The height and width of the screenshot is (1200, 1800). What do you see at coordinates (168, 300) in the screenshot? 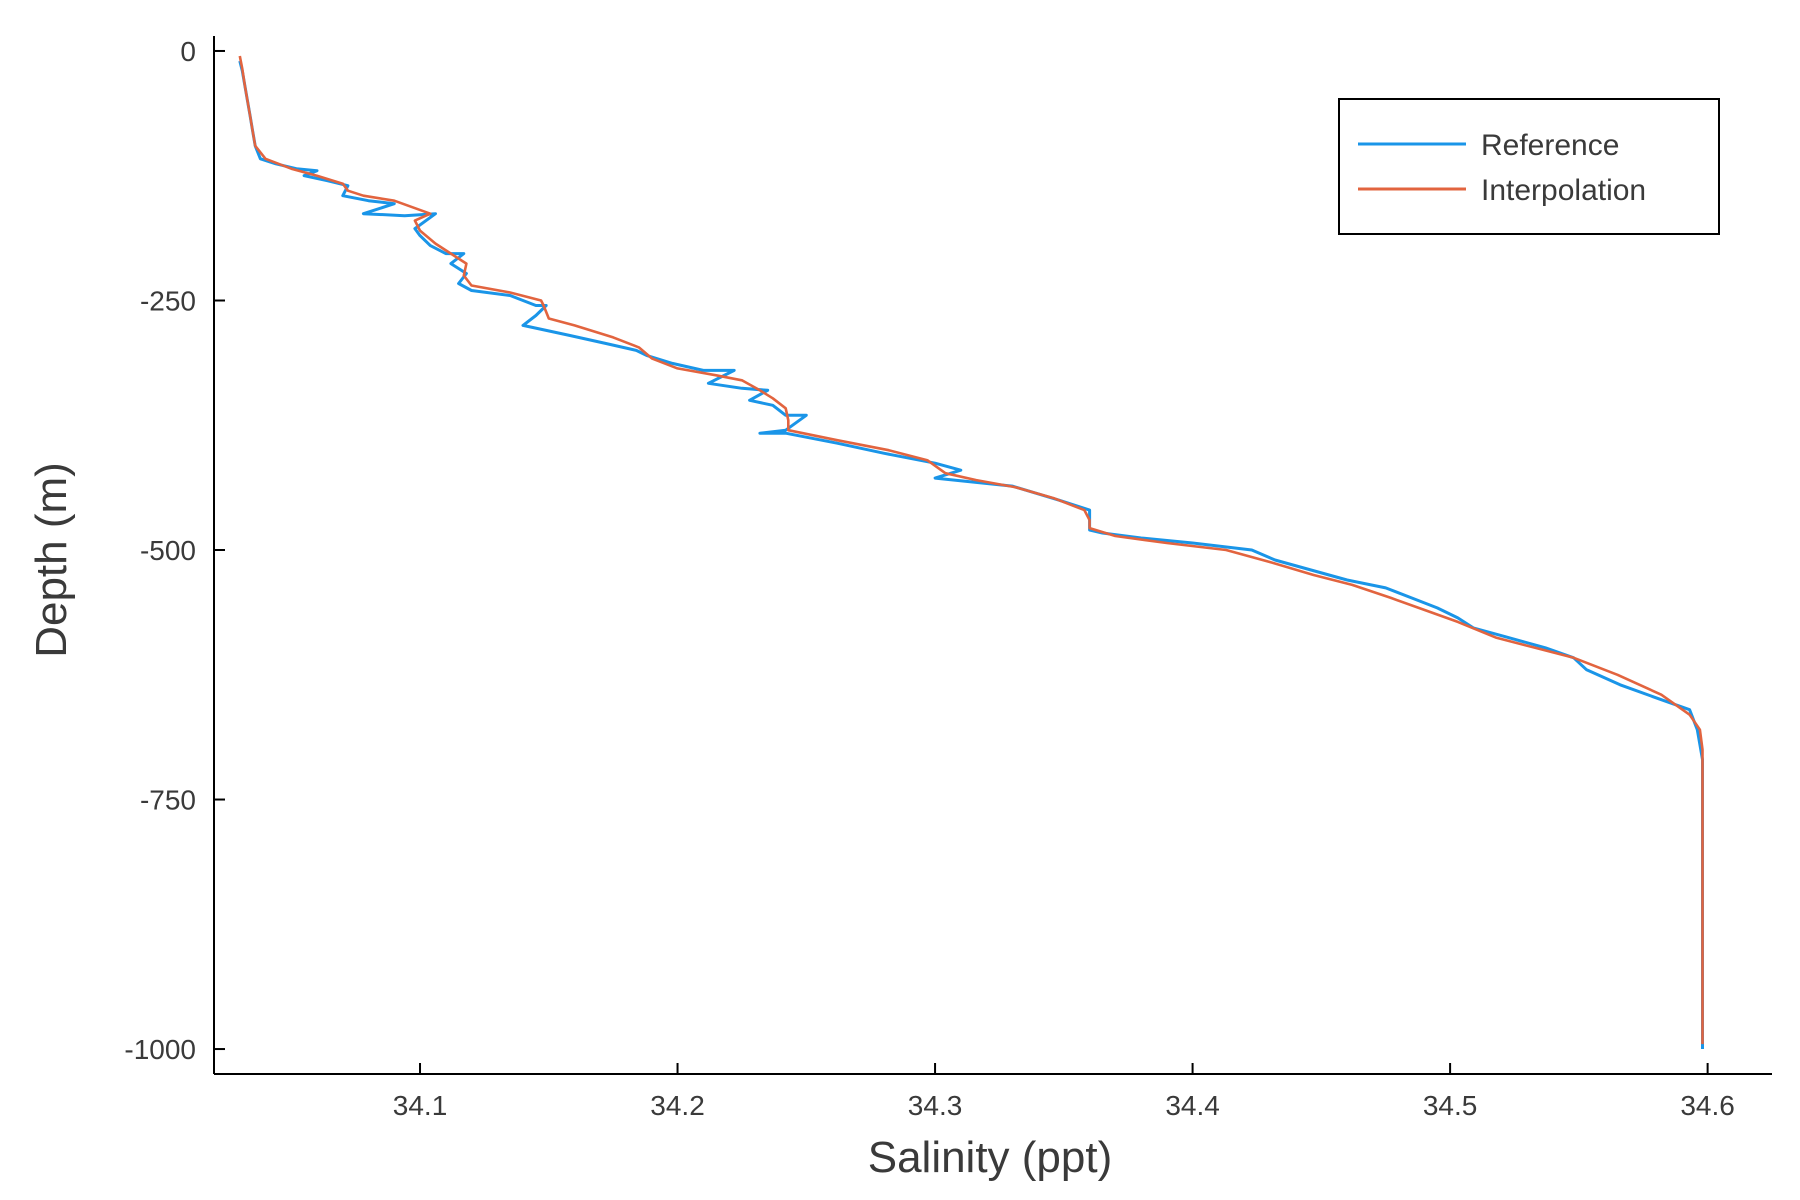
I see `y-tick-label: -250` at bounding box center [168, 300].